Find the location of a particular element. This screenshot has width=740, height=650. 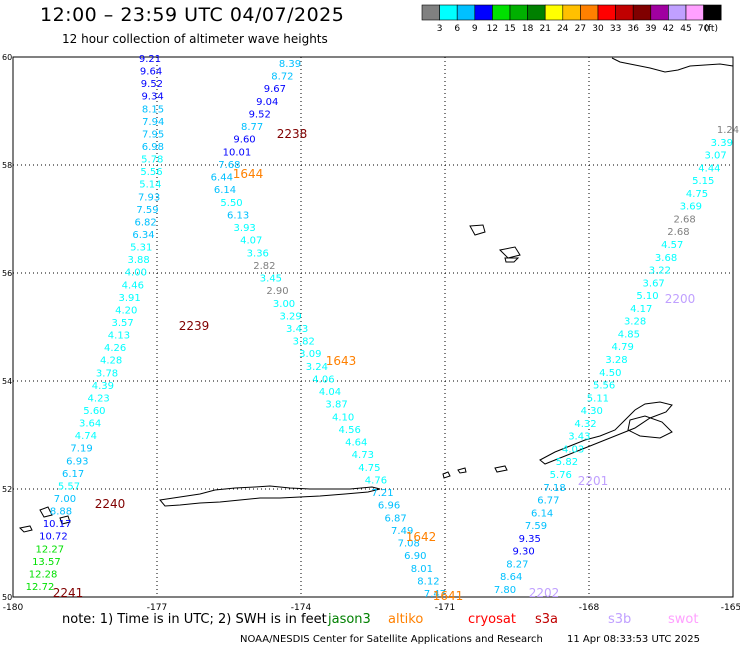

track-b-value: 3.29 is located at coordinates (290, 316).